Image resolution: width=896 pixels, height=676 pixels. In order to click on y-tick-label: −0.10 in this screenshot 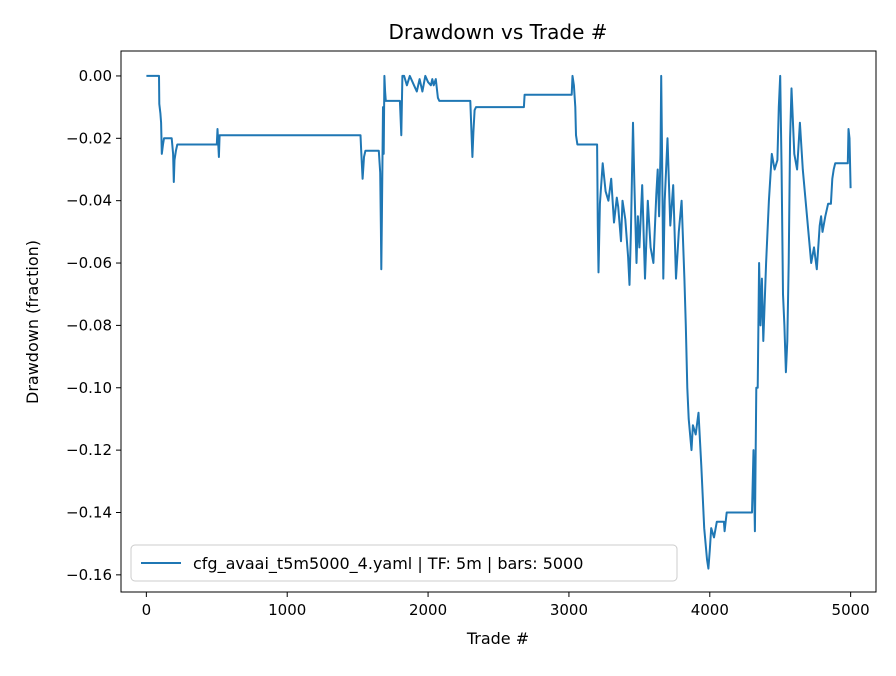, I will do `click(89, 388)`.